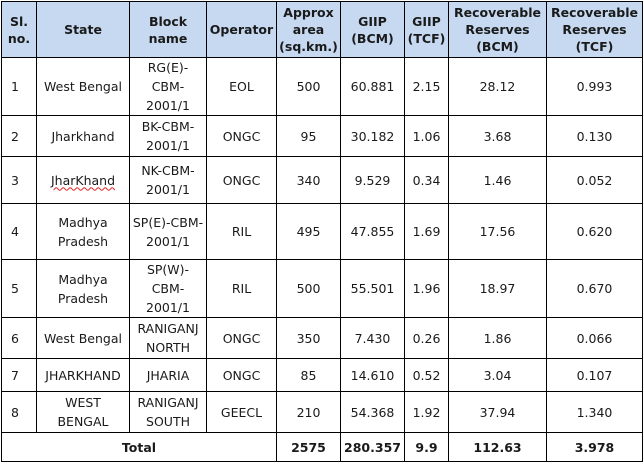 The width and height of the screenshot is (644, 462). Describe the element at coordinates (308, 447) in the screenshot. I see `total-area: 2575` at that location.